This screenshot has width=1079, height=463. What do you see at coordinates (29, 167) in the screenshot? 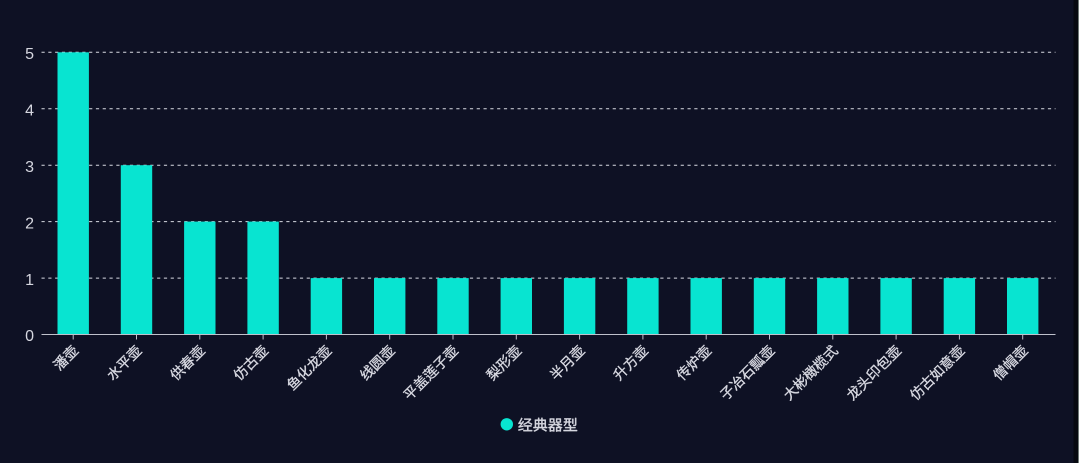
I see `svg-text: 3` at bounding box center [29, 167].